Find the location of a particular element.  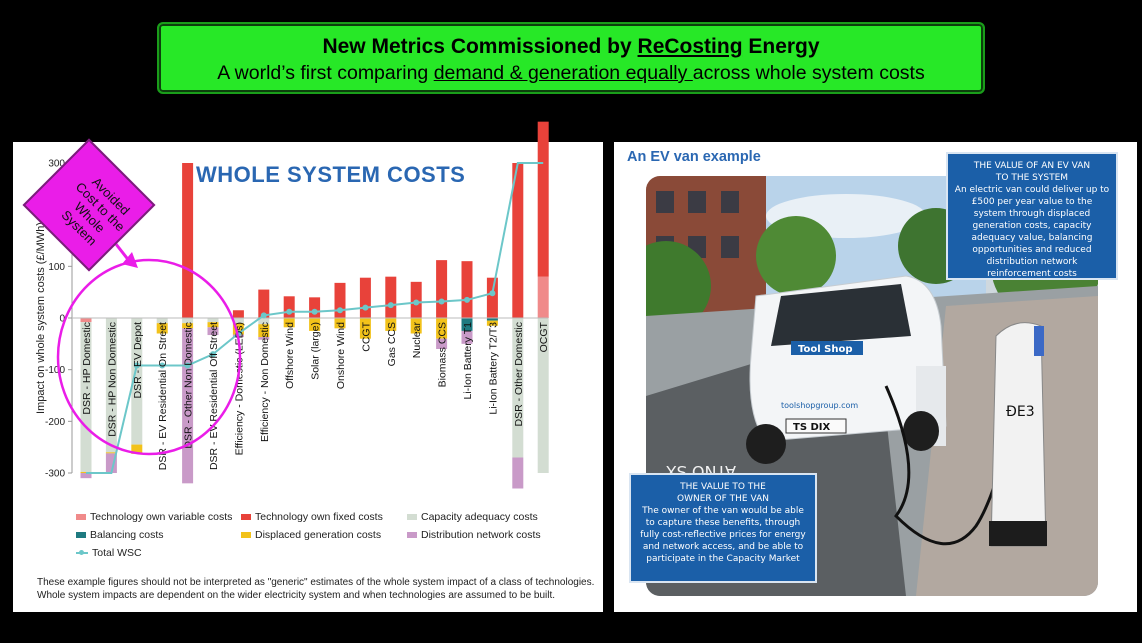

y-tick-label: -200 is located at coordinates (55, 422).